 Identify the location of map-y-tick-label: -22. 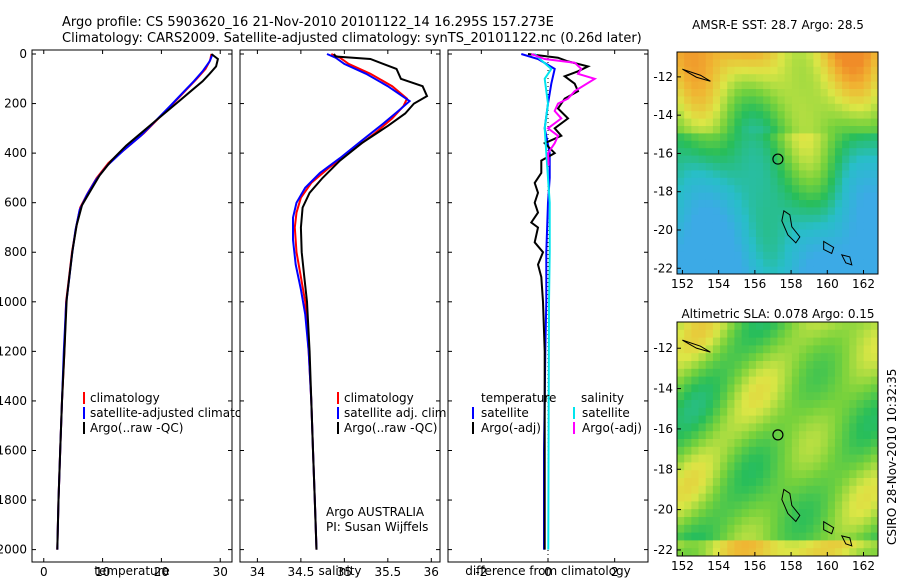
(663, 268).